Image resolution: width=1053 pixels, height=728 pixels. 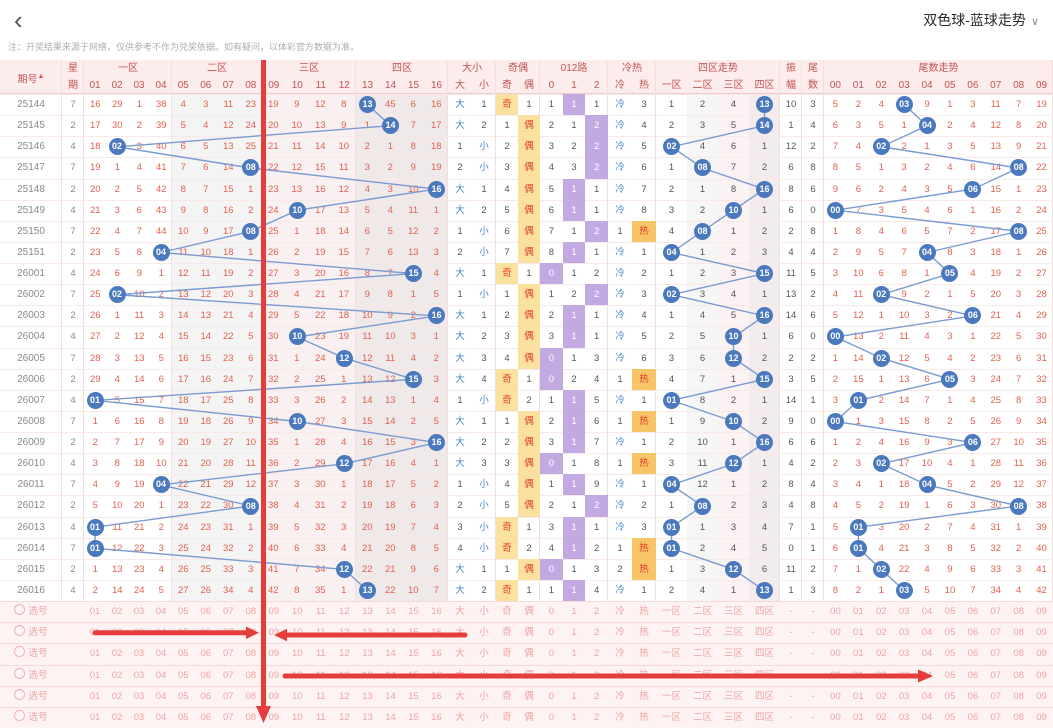 I want to click on pick-option-tails: 06, so click(x=973, y=675).